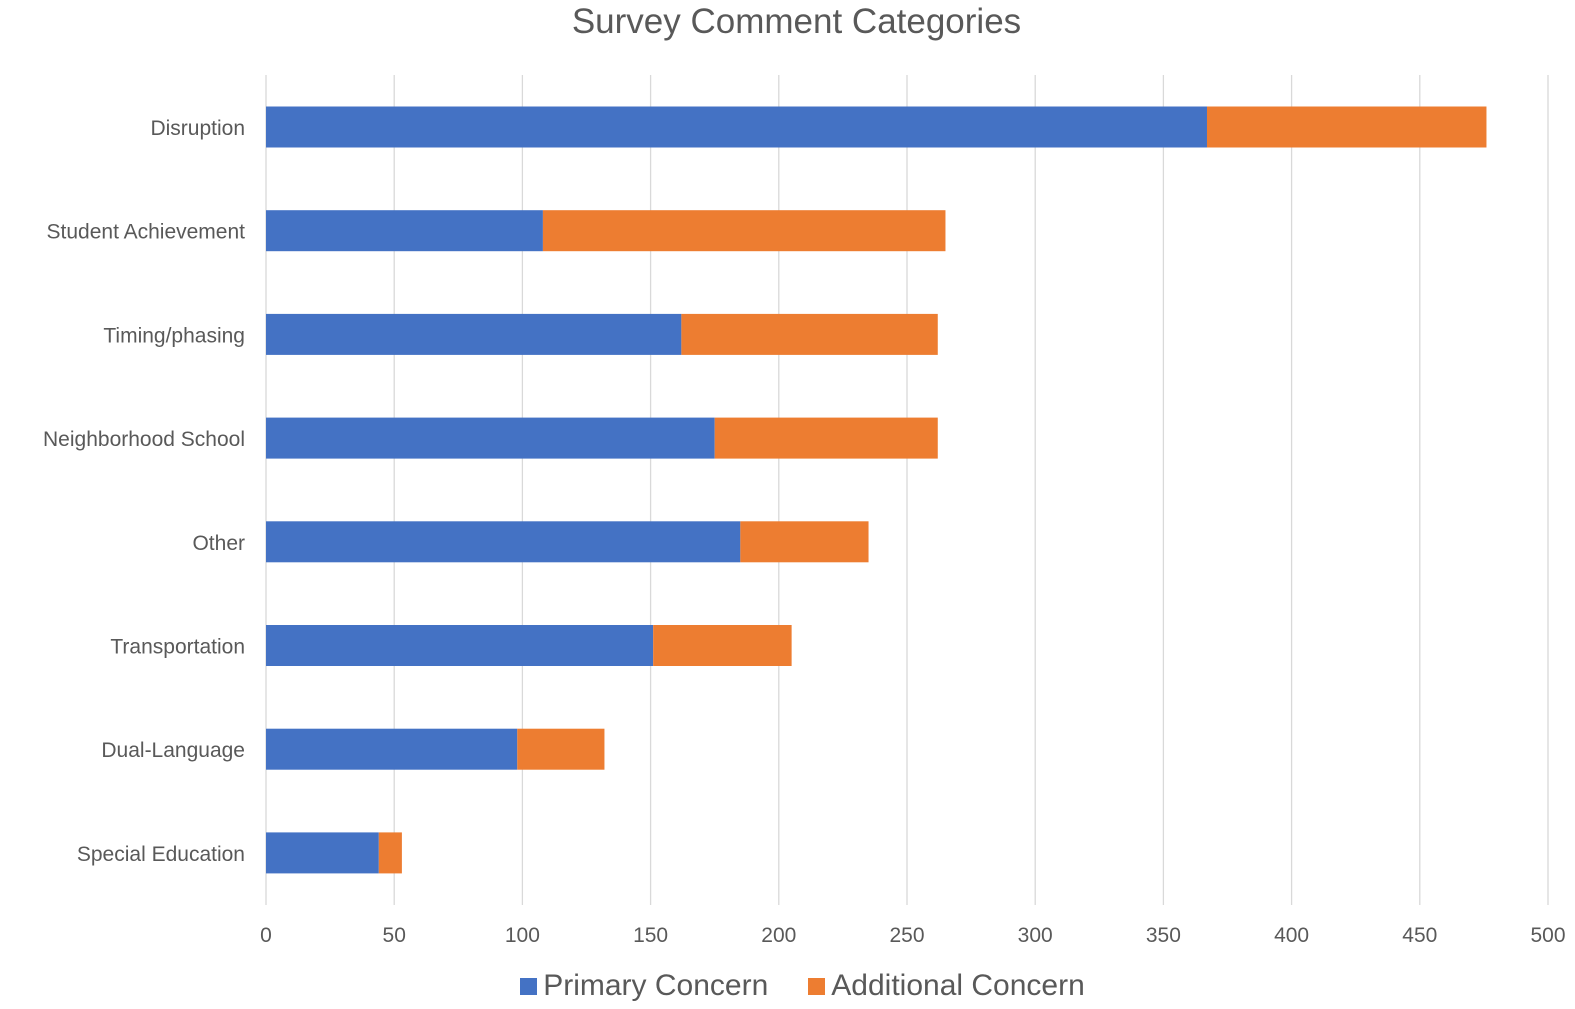  What do you see at coordinates (906, 935) in the screenshot?
I see `x-tick-label: 250` at bounding box center [906, 935].